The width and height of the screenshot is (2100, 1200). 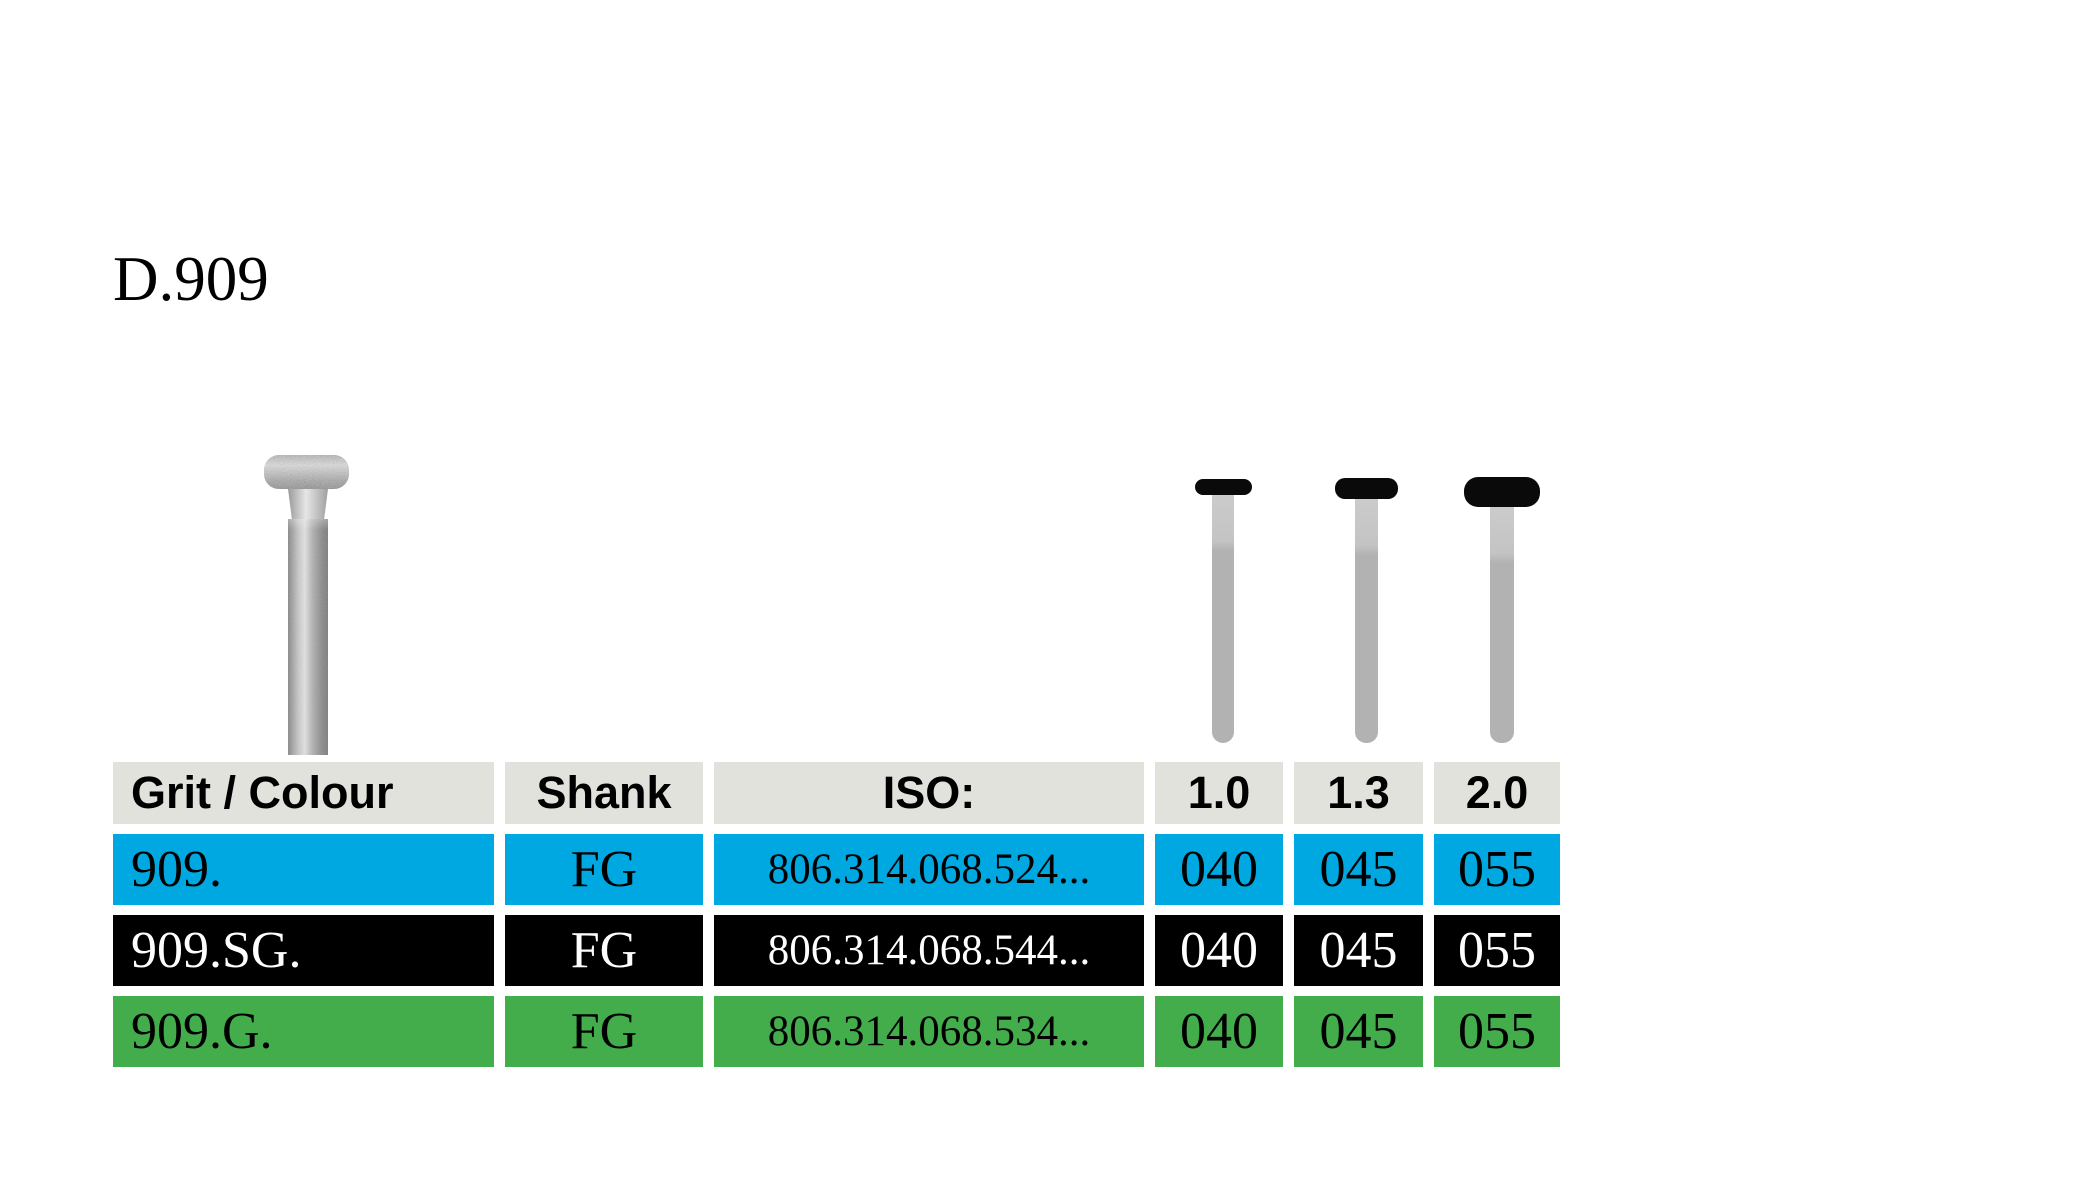 What do you see at coordinates (308, 504) in the screenshot?
I see `bur-neck` at bounding box center [308, 504].